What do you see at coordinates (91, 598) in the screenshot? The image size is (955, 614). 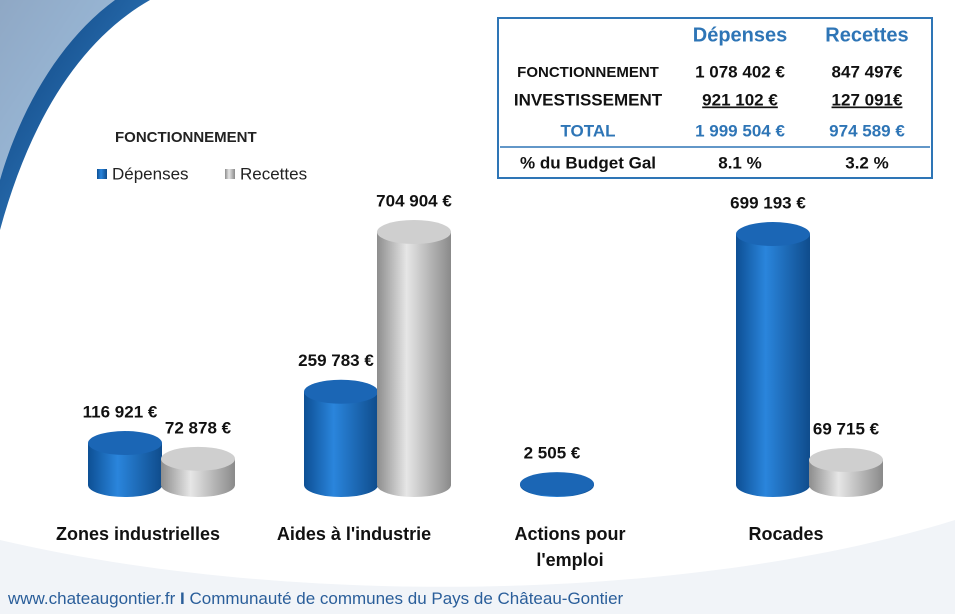 I see `footer-site: www.chateaugontier.fr` at bounding box center [91, 598].